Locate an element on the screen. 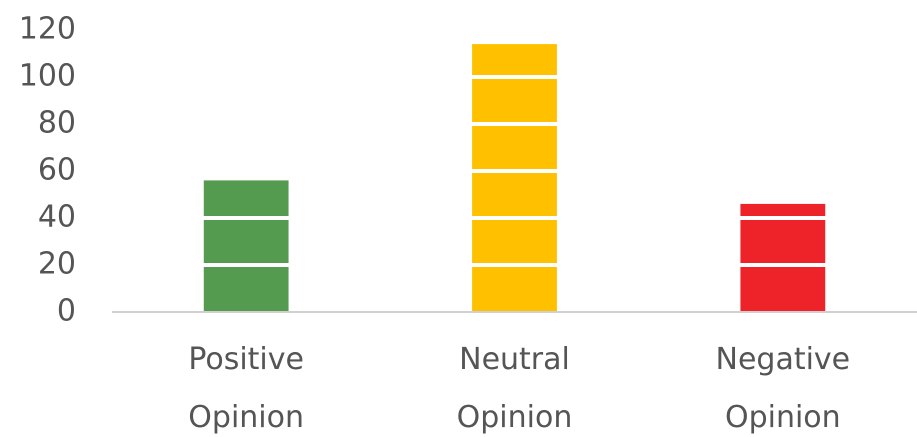  y-tick-label: 40 is located at coordinates (57, 217).